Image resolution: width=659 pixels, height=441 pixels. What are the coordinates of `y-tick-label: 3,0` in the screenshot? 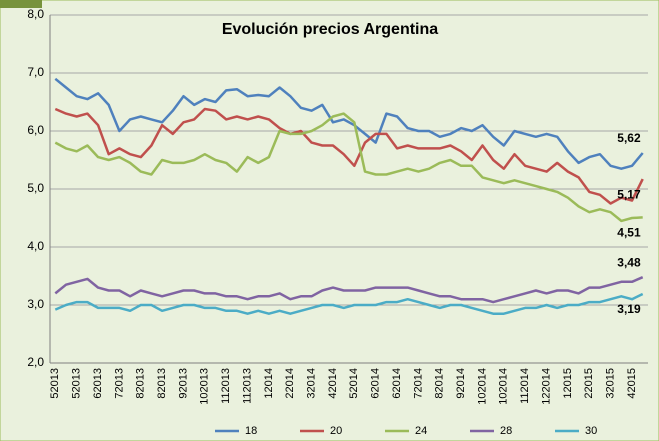 It's located at (35, 304).